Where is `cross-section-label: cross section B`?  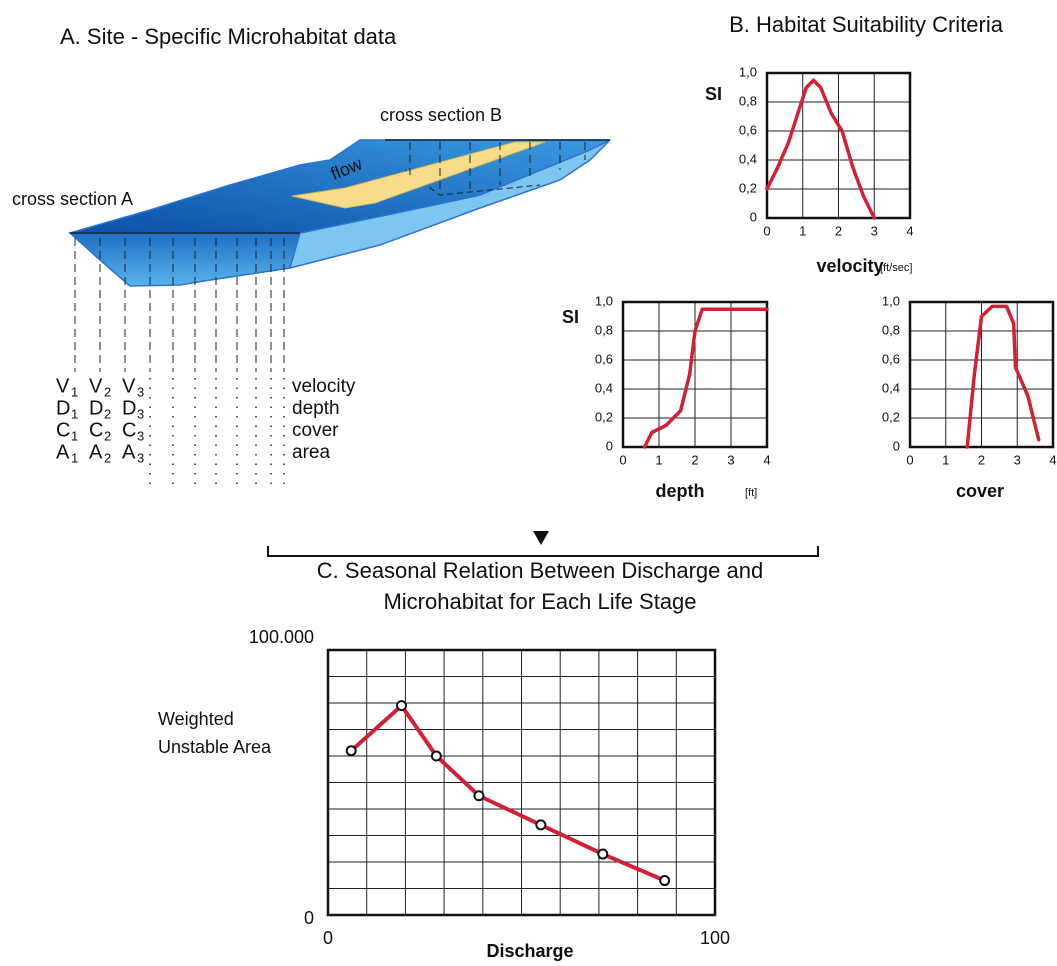 cross-section-label: cross section B is located at coordinates (441, 115).